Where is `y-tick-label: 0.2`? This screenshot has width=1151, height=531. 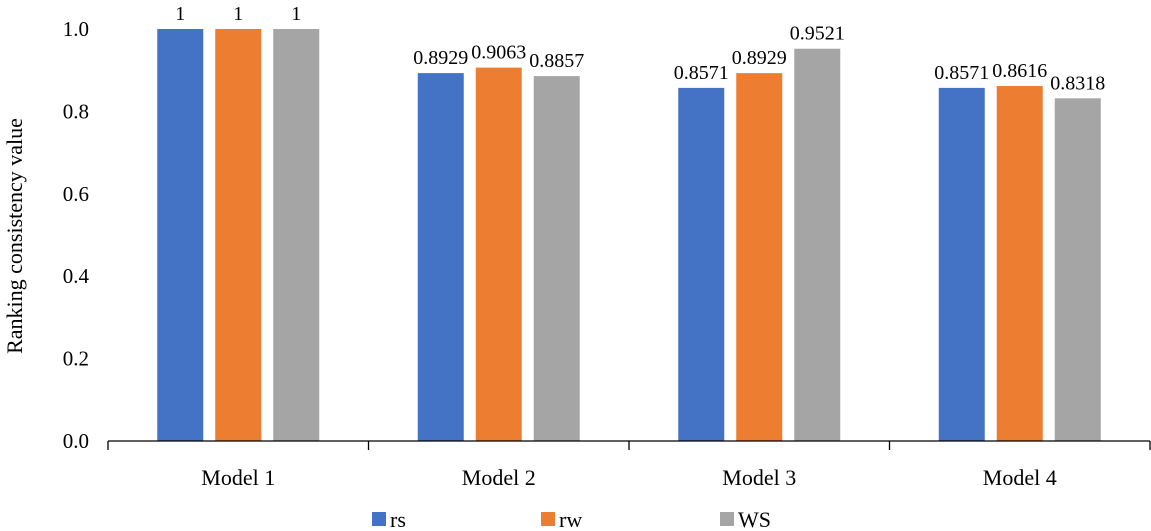
y-tick-label: 0.2 is located at coordinates (76, 359).